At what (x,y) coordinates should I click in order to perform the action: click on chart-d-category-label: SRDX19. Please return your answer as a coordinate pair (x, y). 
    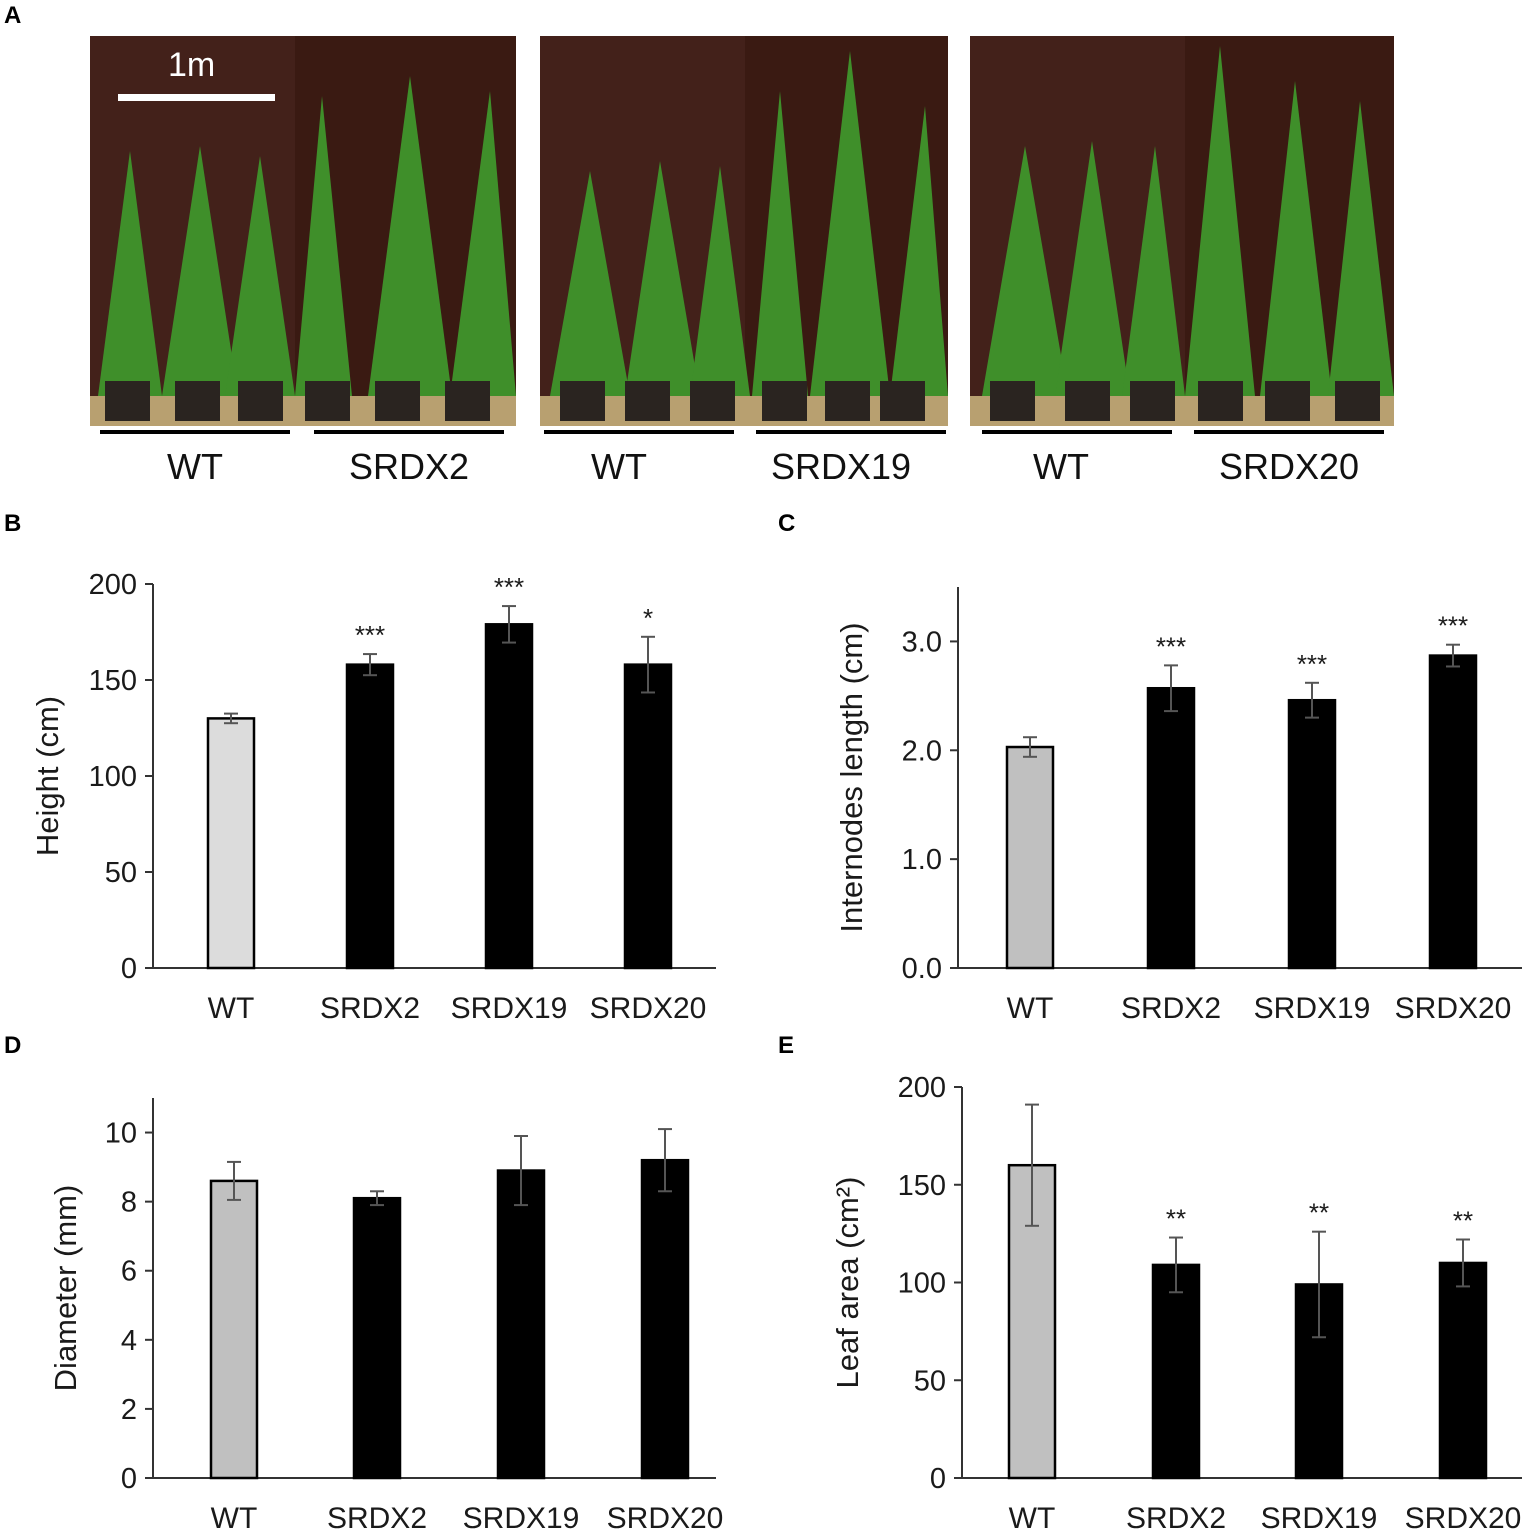
    Looking at the image, I should click on (521, 1517).